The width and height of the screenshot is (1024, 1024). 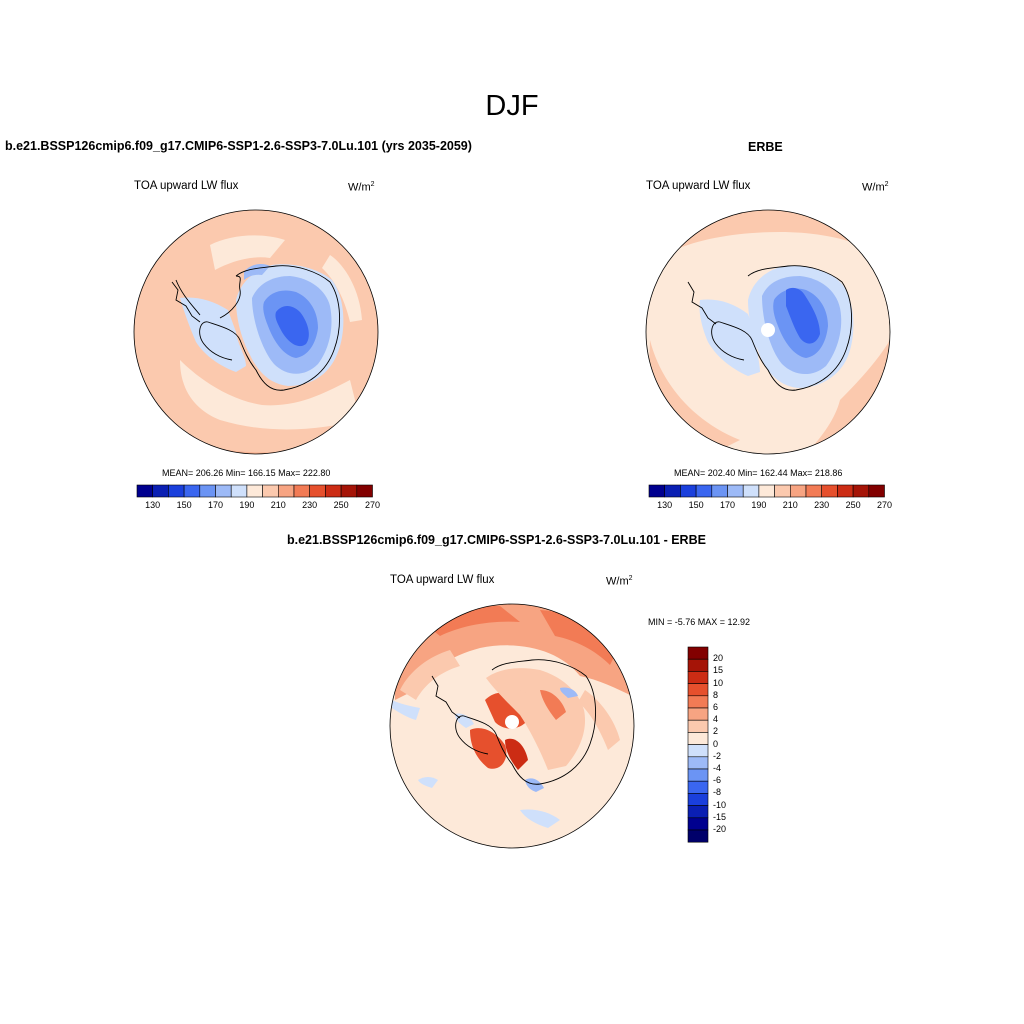 I want to click on model-variable-label: TOA upward LW flux, so click(x=186, y=186).